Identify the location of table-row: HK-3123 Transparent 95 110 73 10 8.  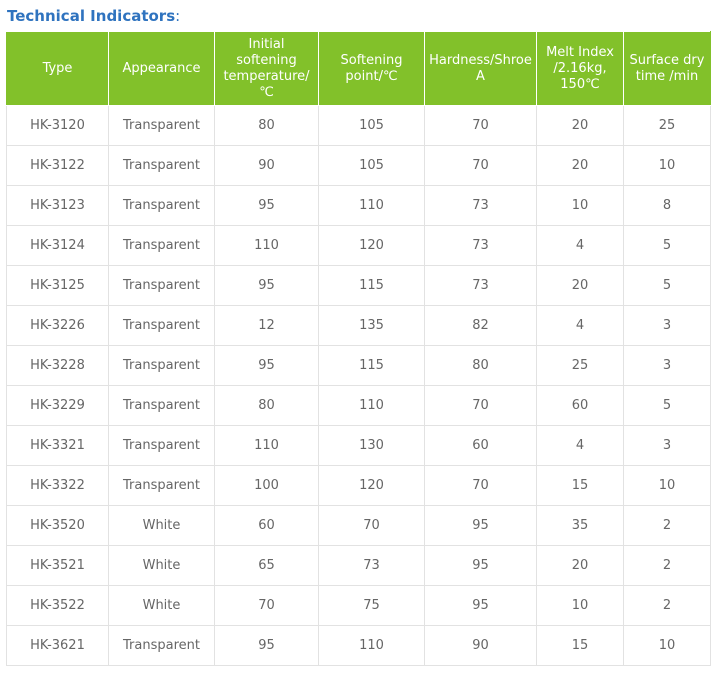
(359, 206).